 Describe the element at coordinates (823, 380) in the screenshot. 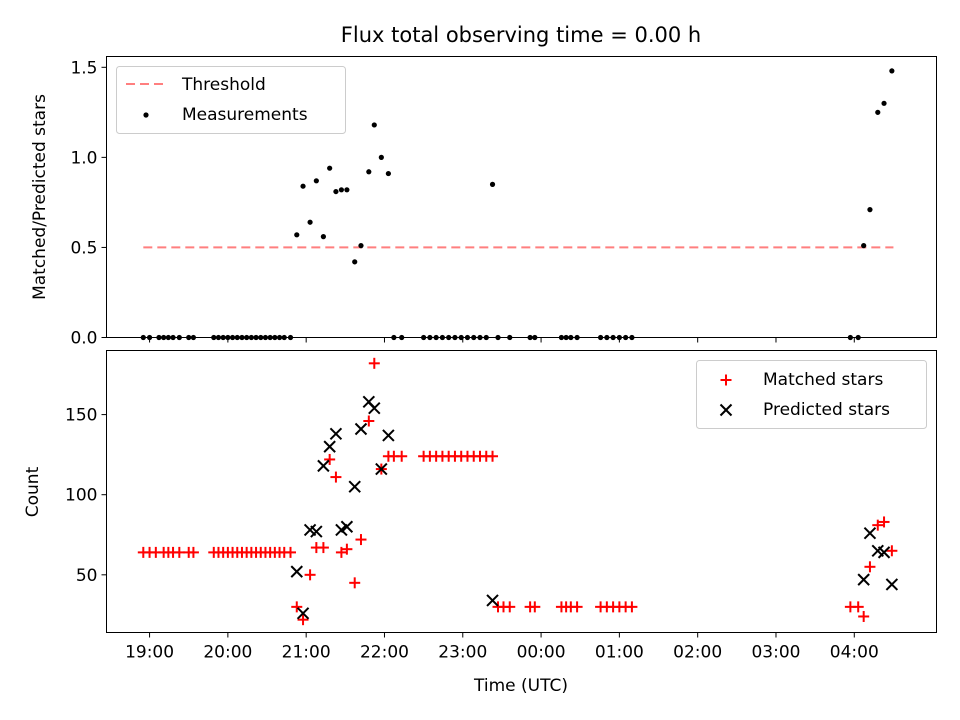

I see `legend-matched-label: Matched stars` at that location.